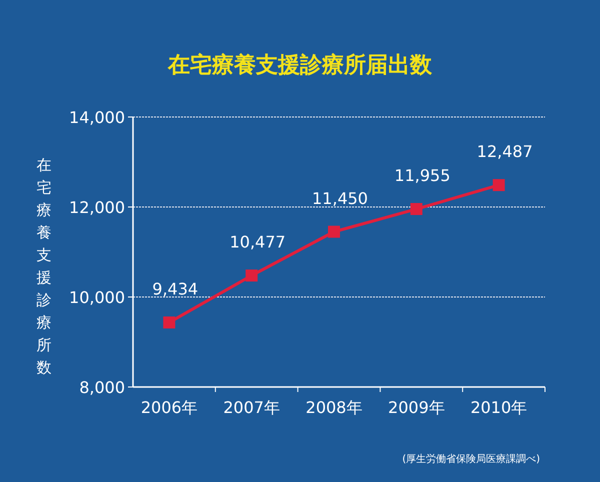 The height and width of the screenshot is (482, 600). What do you see at coordinates (251, 407) in the screenshot?
I see `x-tick-label: 2007年` at bounding box center [251, 407].